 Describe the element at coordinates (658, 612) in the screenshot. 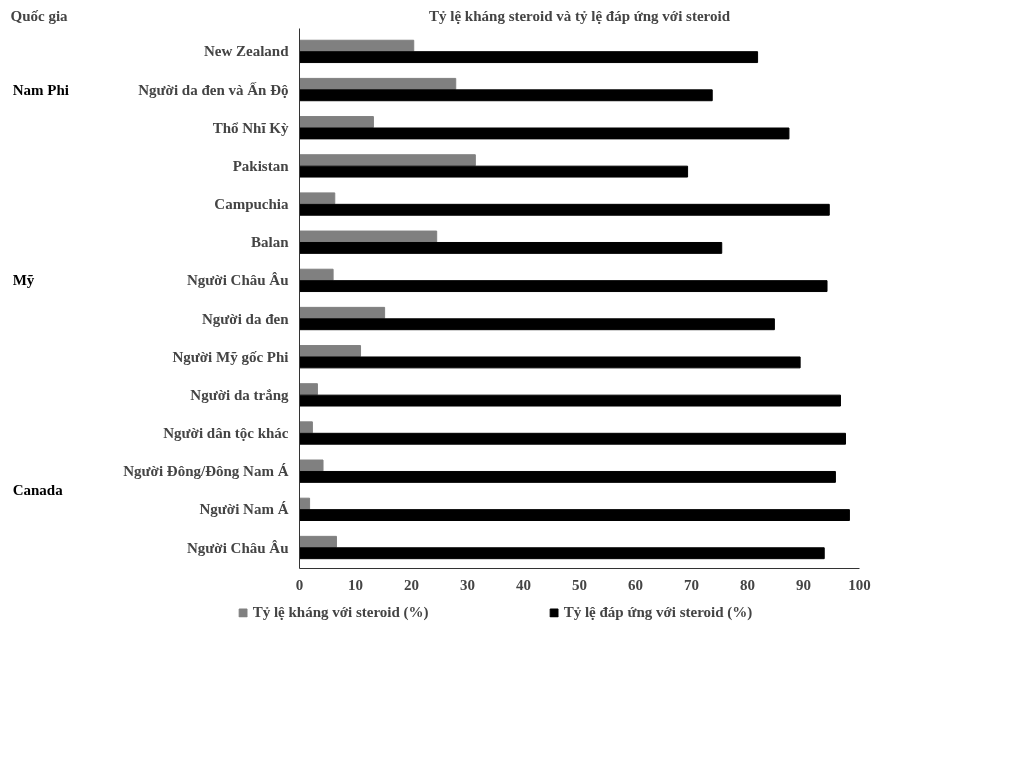

I see `legend-label: Tỷ lệ đáp ứng với steroid (%)` at that location.